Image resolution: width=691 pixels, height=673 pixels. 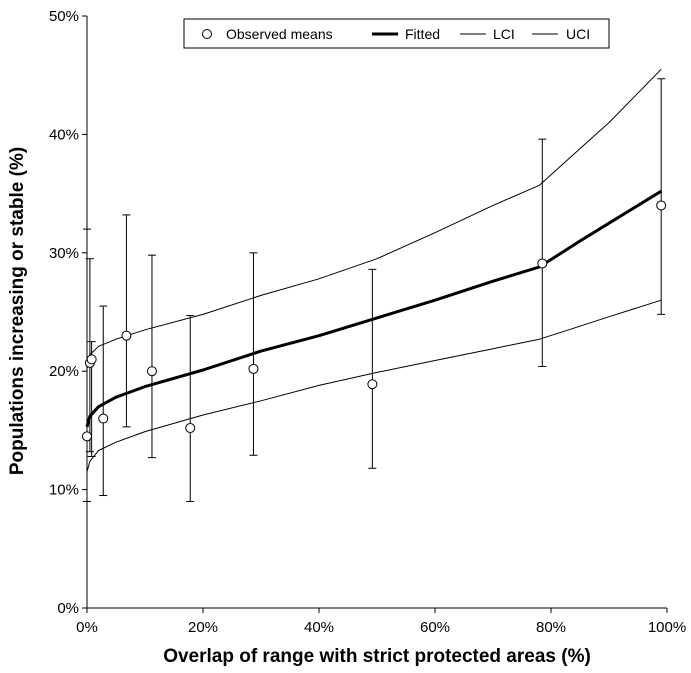 What do you see at coordinates (203, 627) in the screenshot?
I see `x-tick-label: 20%` at bounding box center [203, 627].